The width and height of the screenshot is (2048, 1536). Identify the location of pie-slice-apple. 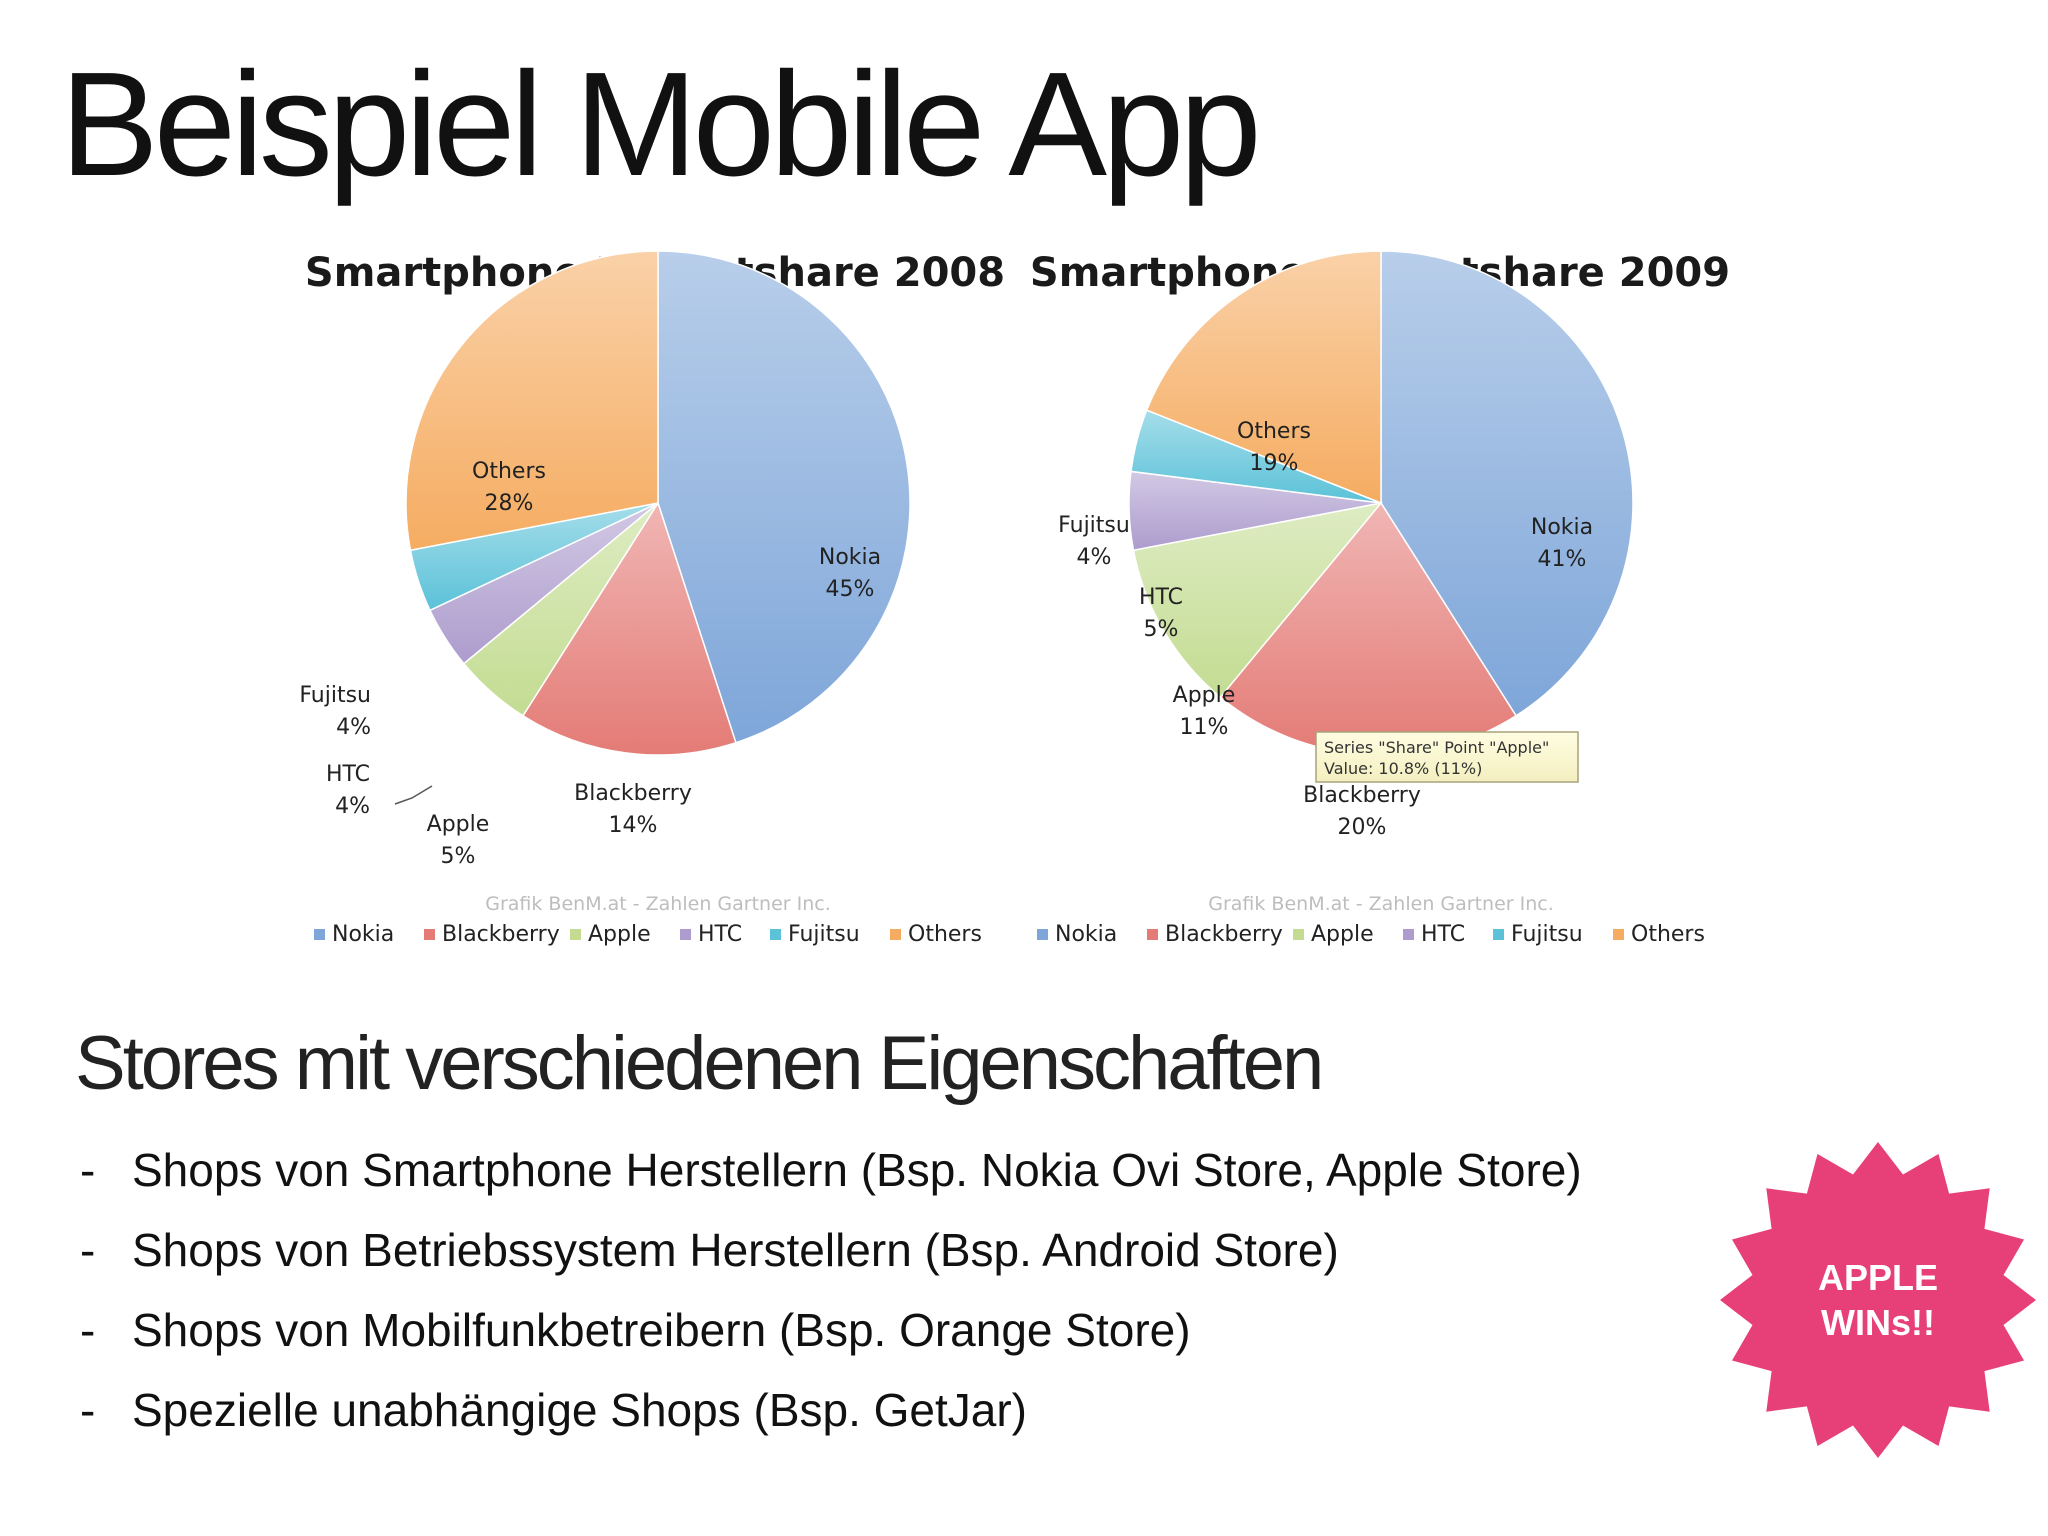
(1257, 600).